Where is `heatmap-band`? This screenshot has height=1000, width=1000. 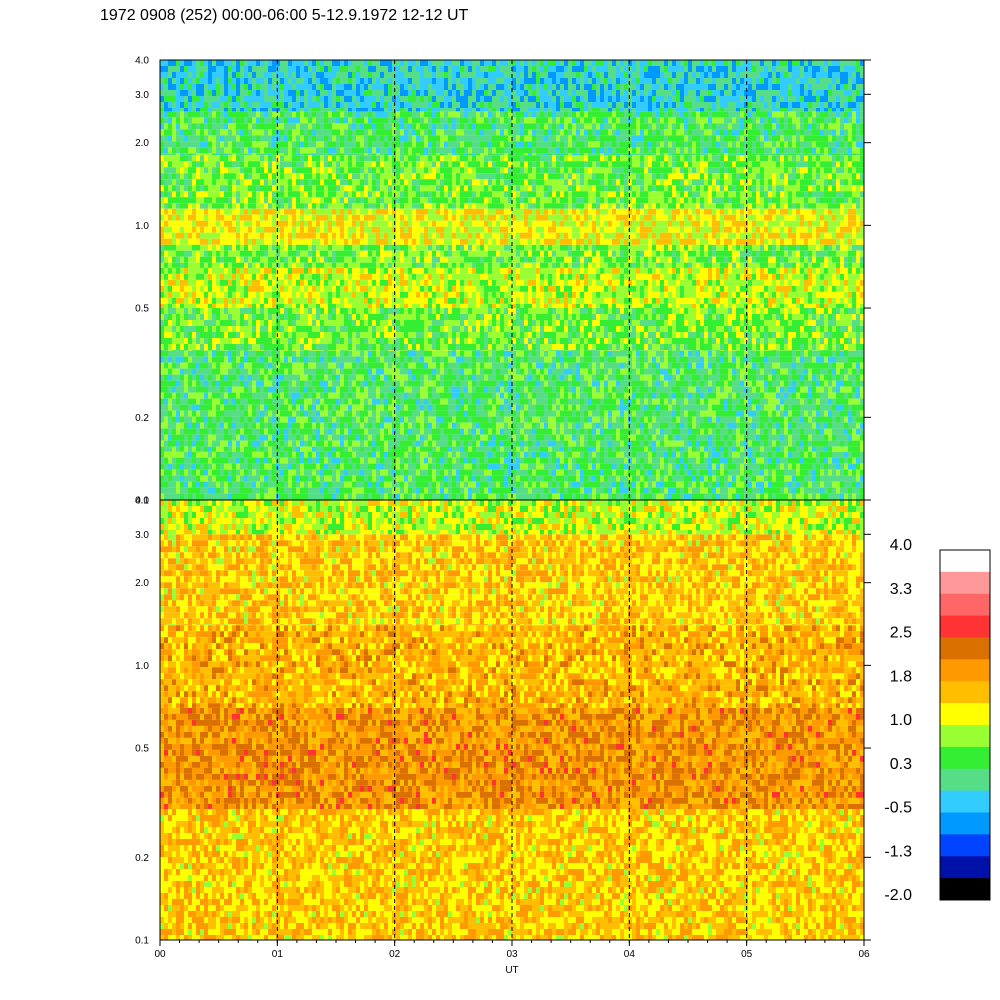
heatmap-band is located at coordinates (512, 401).